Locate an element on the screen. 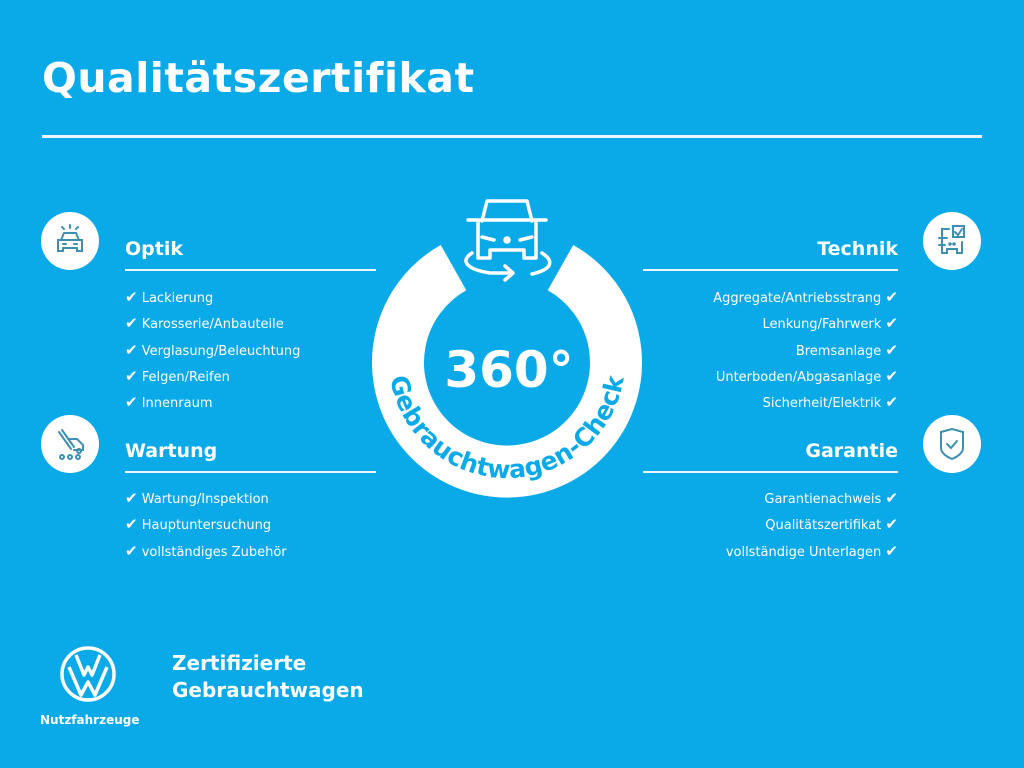 This screenshot has height=768, width=1024. list-item: ✔ vollständiges Zubehör is located at coordinates (206, 550).